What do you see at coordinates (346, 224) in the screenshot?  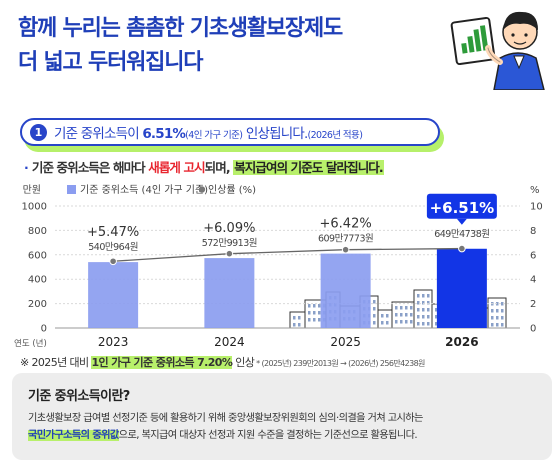 I see `rate-label: +6.42%` at bounding box center [346, 224].